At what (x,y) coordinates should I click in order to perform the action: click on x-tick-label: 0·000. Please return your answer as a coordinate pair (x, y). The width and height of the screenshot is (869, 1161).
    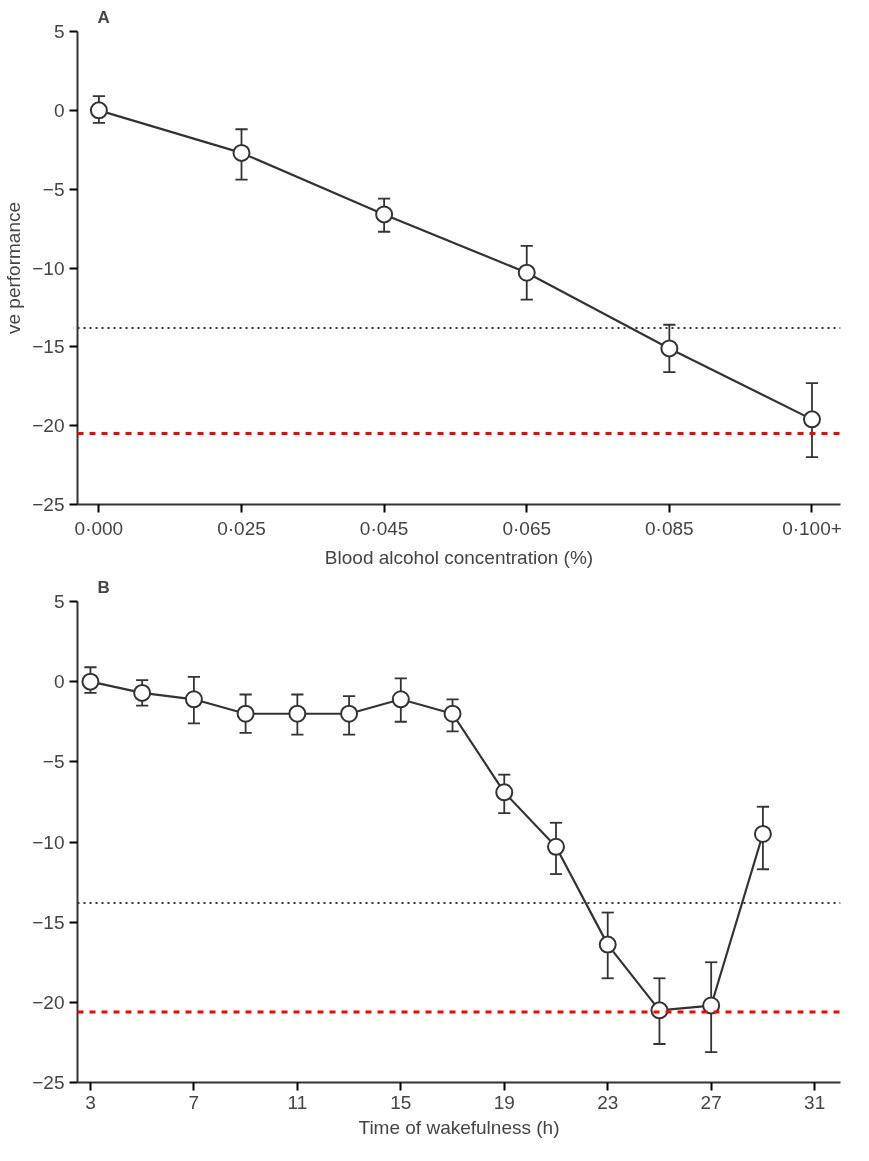
    Looking at the image, I should click on (99, 528).